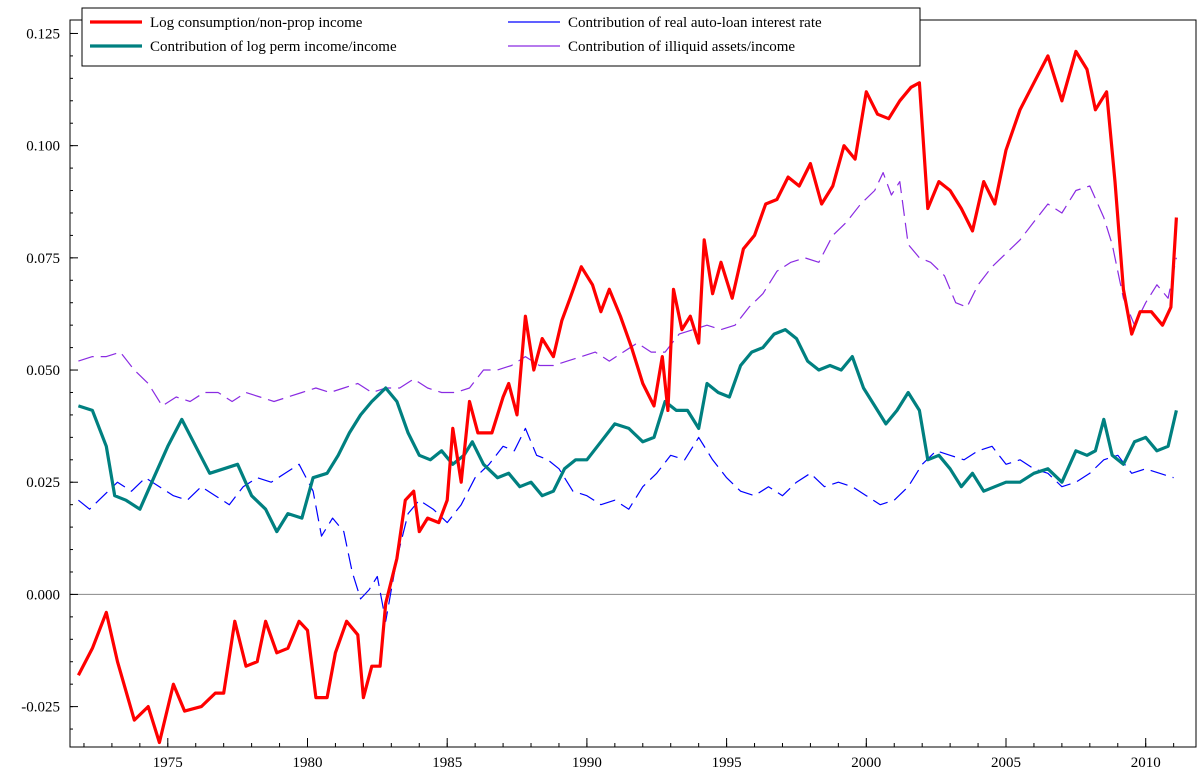  Describe the element at coordinates (40, 708) in the screenshot. I see `y-tick-label: -0.025` at that location.